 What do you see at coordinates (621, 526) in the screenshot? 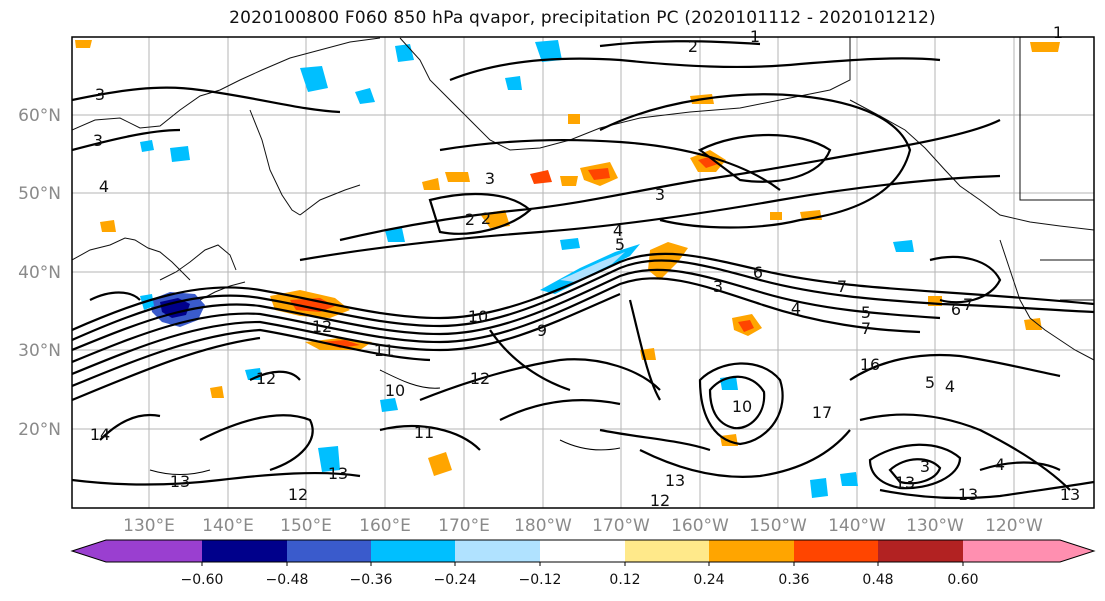
I see `lon-label: 170°W` at bounding box center [621, 526].